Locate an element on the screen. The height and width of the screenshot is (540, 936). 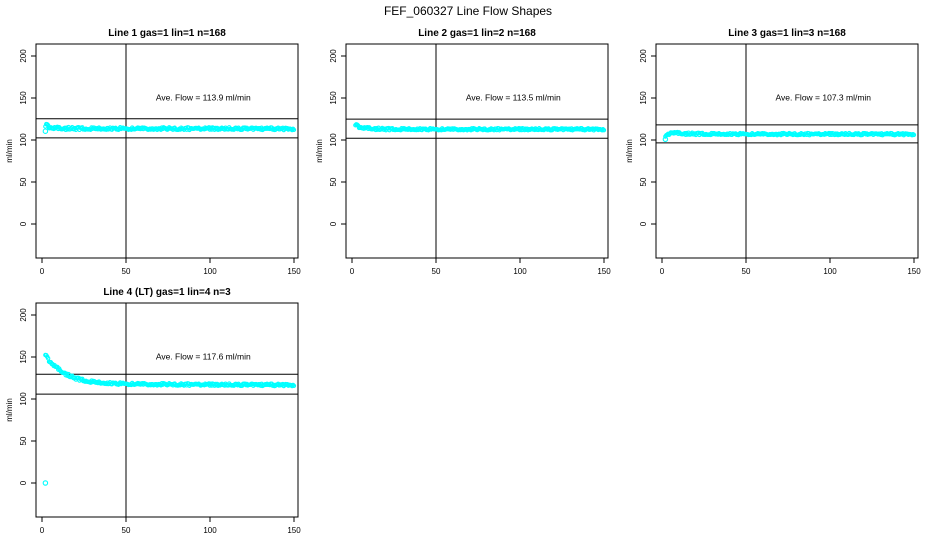
ave-flow-annotation: Ave. Flow = 113.9 ml/min is located at coordinates (203, 98).